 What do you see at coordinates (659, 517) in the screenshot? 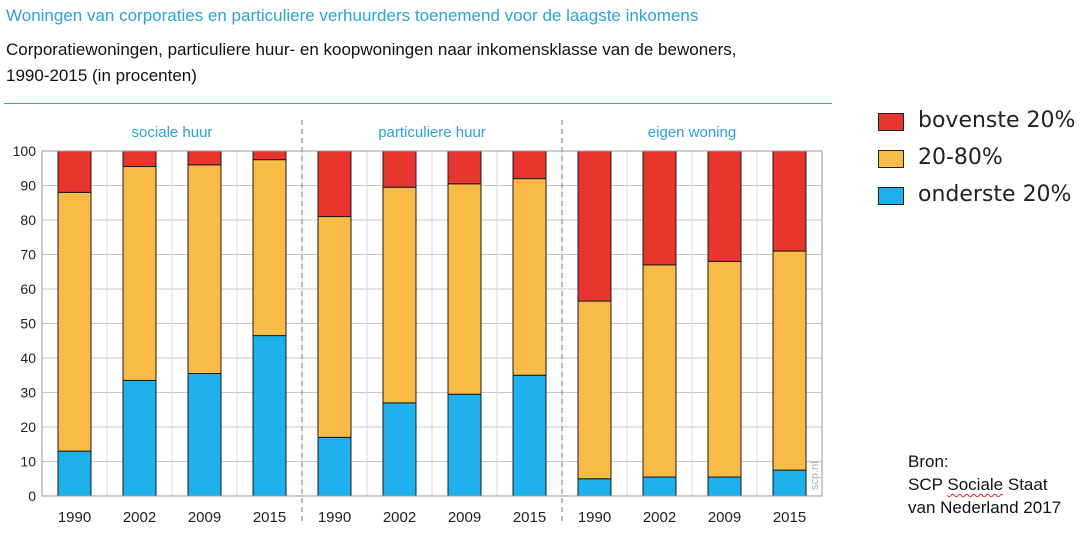
I see `x-tick-label-9: 2002` at bounding box center [659, 517].